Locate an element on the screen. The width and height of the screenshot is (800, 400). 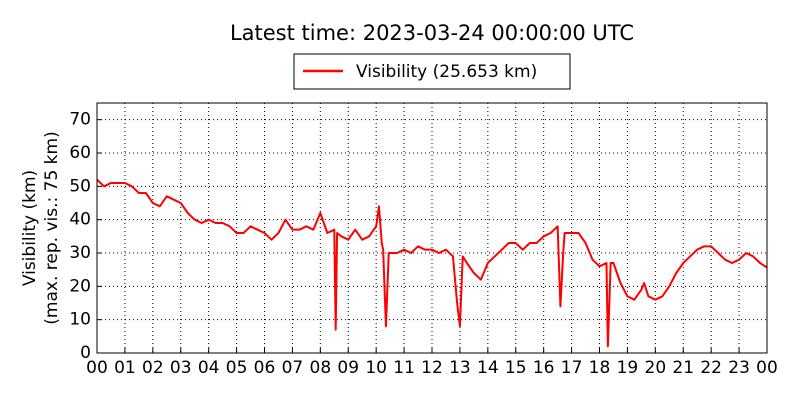
x-tick-label: 10 is located at coordinates (376, 368).